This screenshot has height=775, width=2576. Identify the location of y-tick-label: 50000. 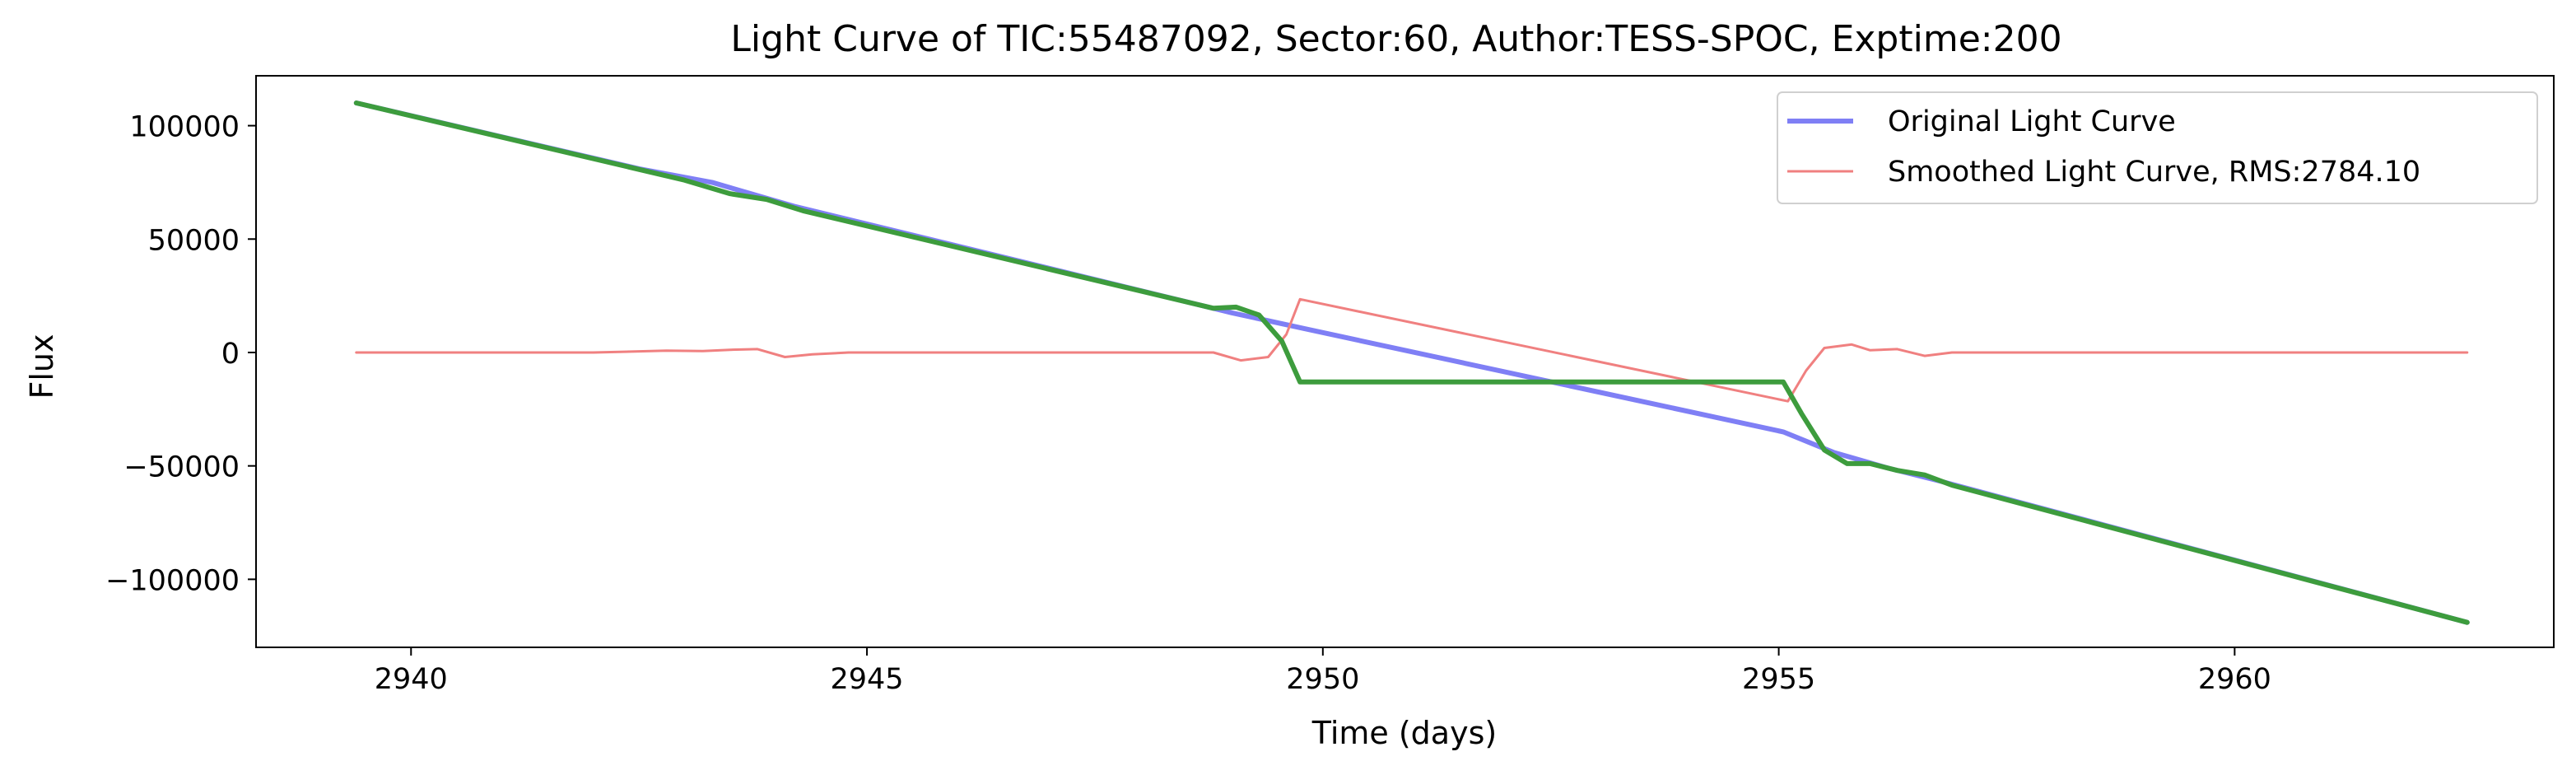
(194, 240).